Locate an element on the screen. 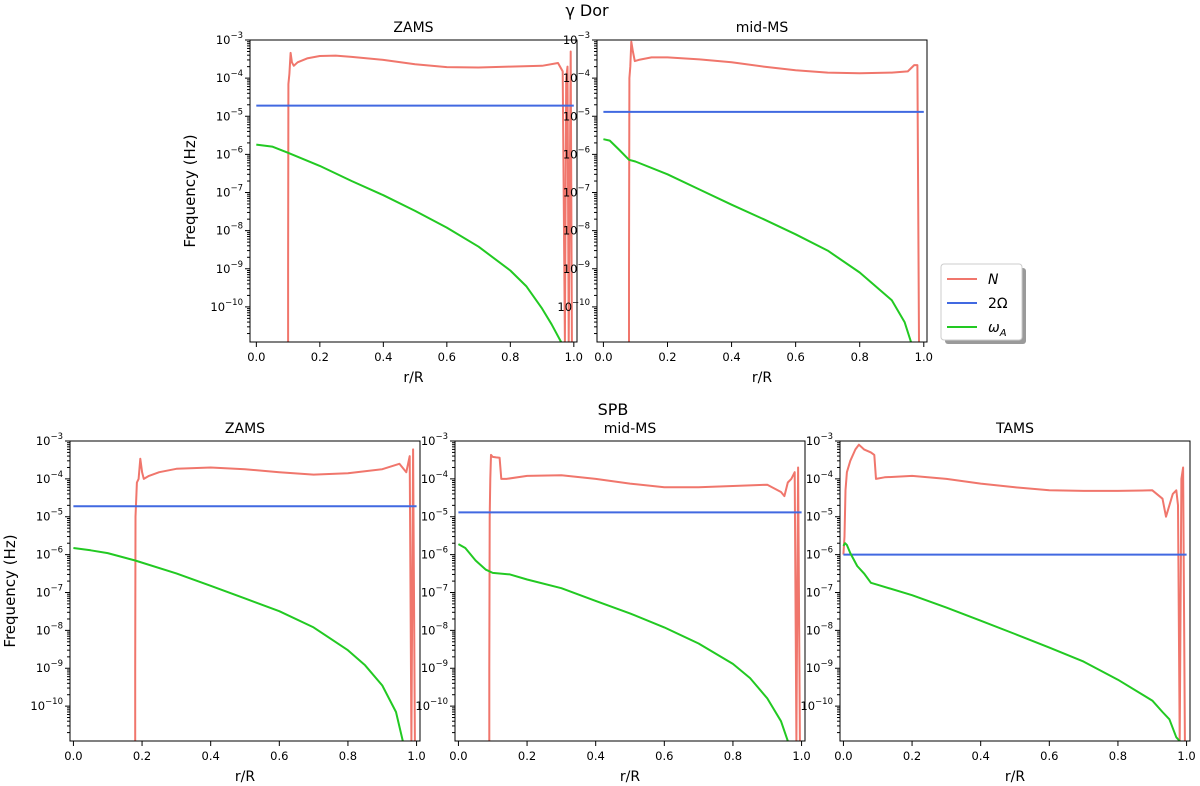  panel-title: ZAMS is located at coordinates (413, 28).